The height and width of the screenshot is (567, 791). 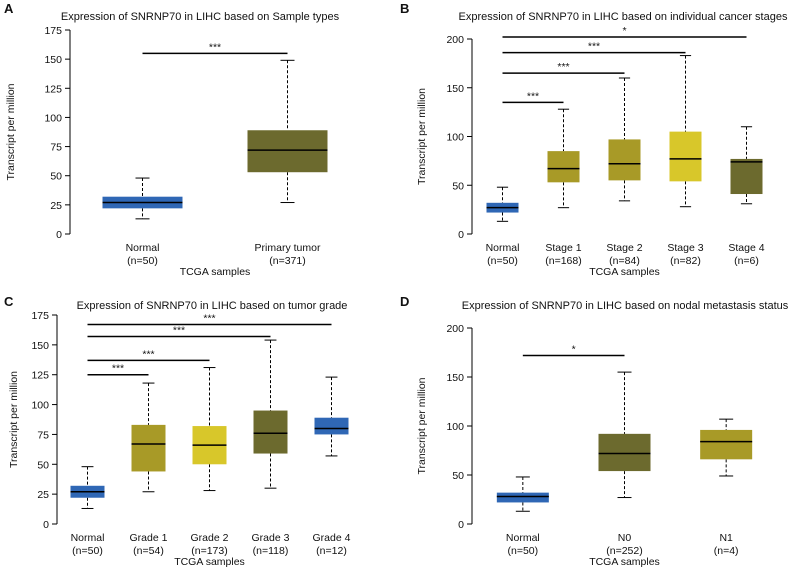 I want to click on x-sample-count: (n=82), so click(x=685, y=261).